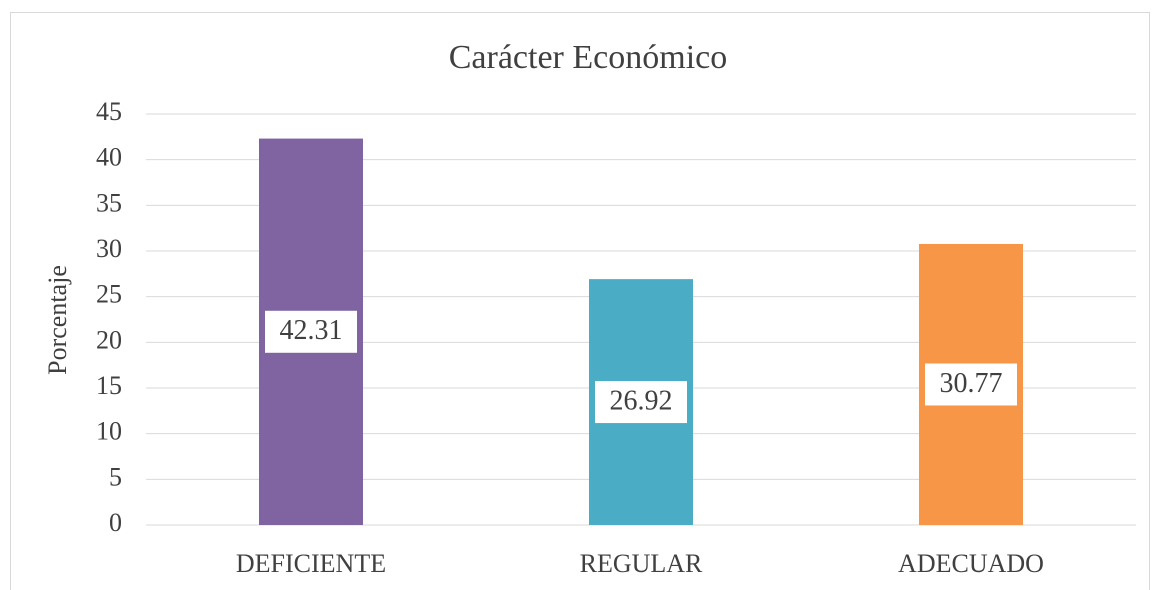  Describe the element at coordinates (109, 111) in the screenshot. I see `y-tick-label: 45` at that location.